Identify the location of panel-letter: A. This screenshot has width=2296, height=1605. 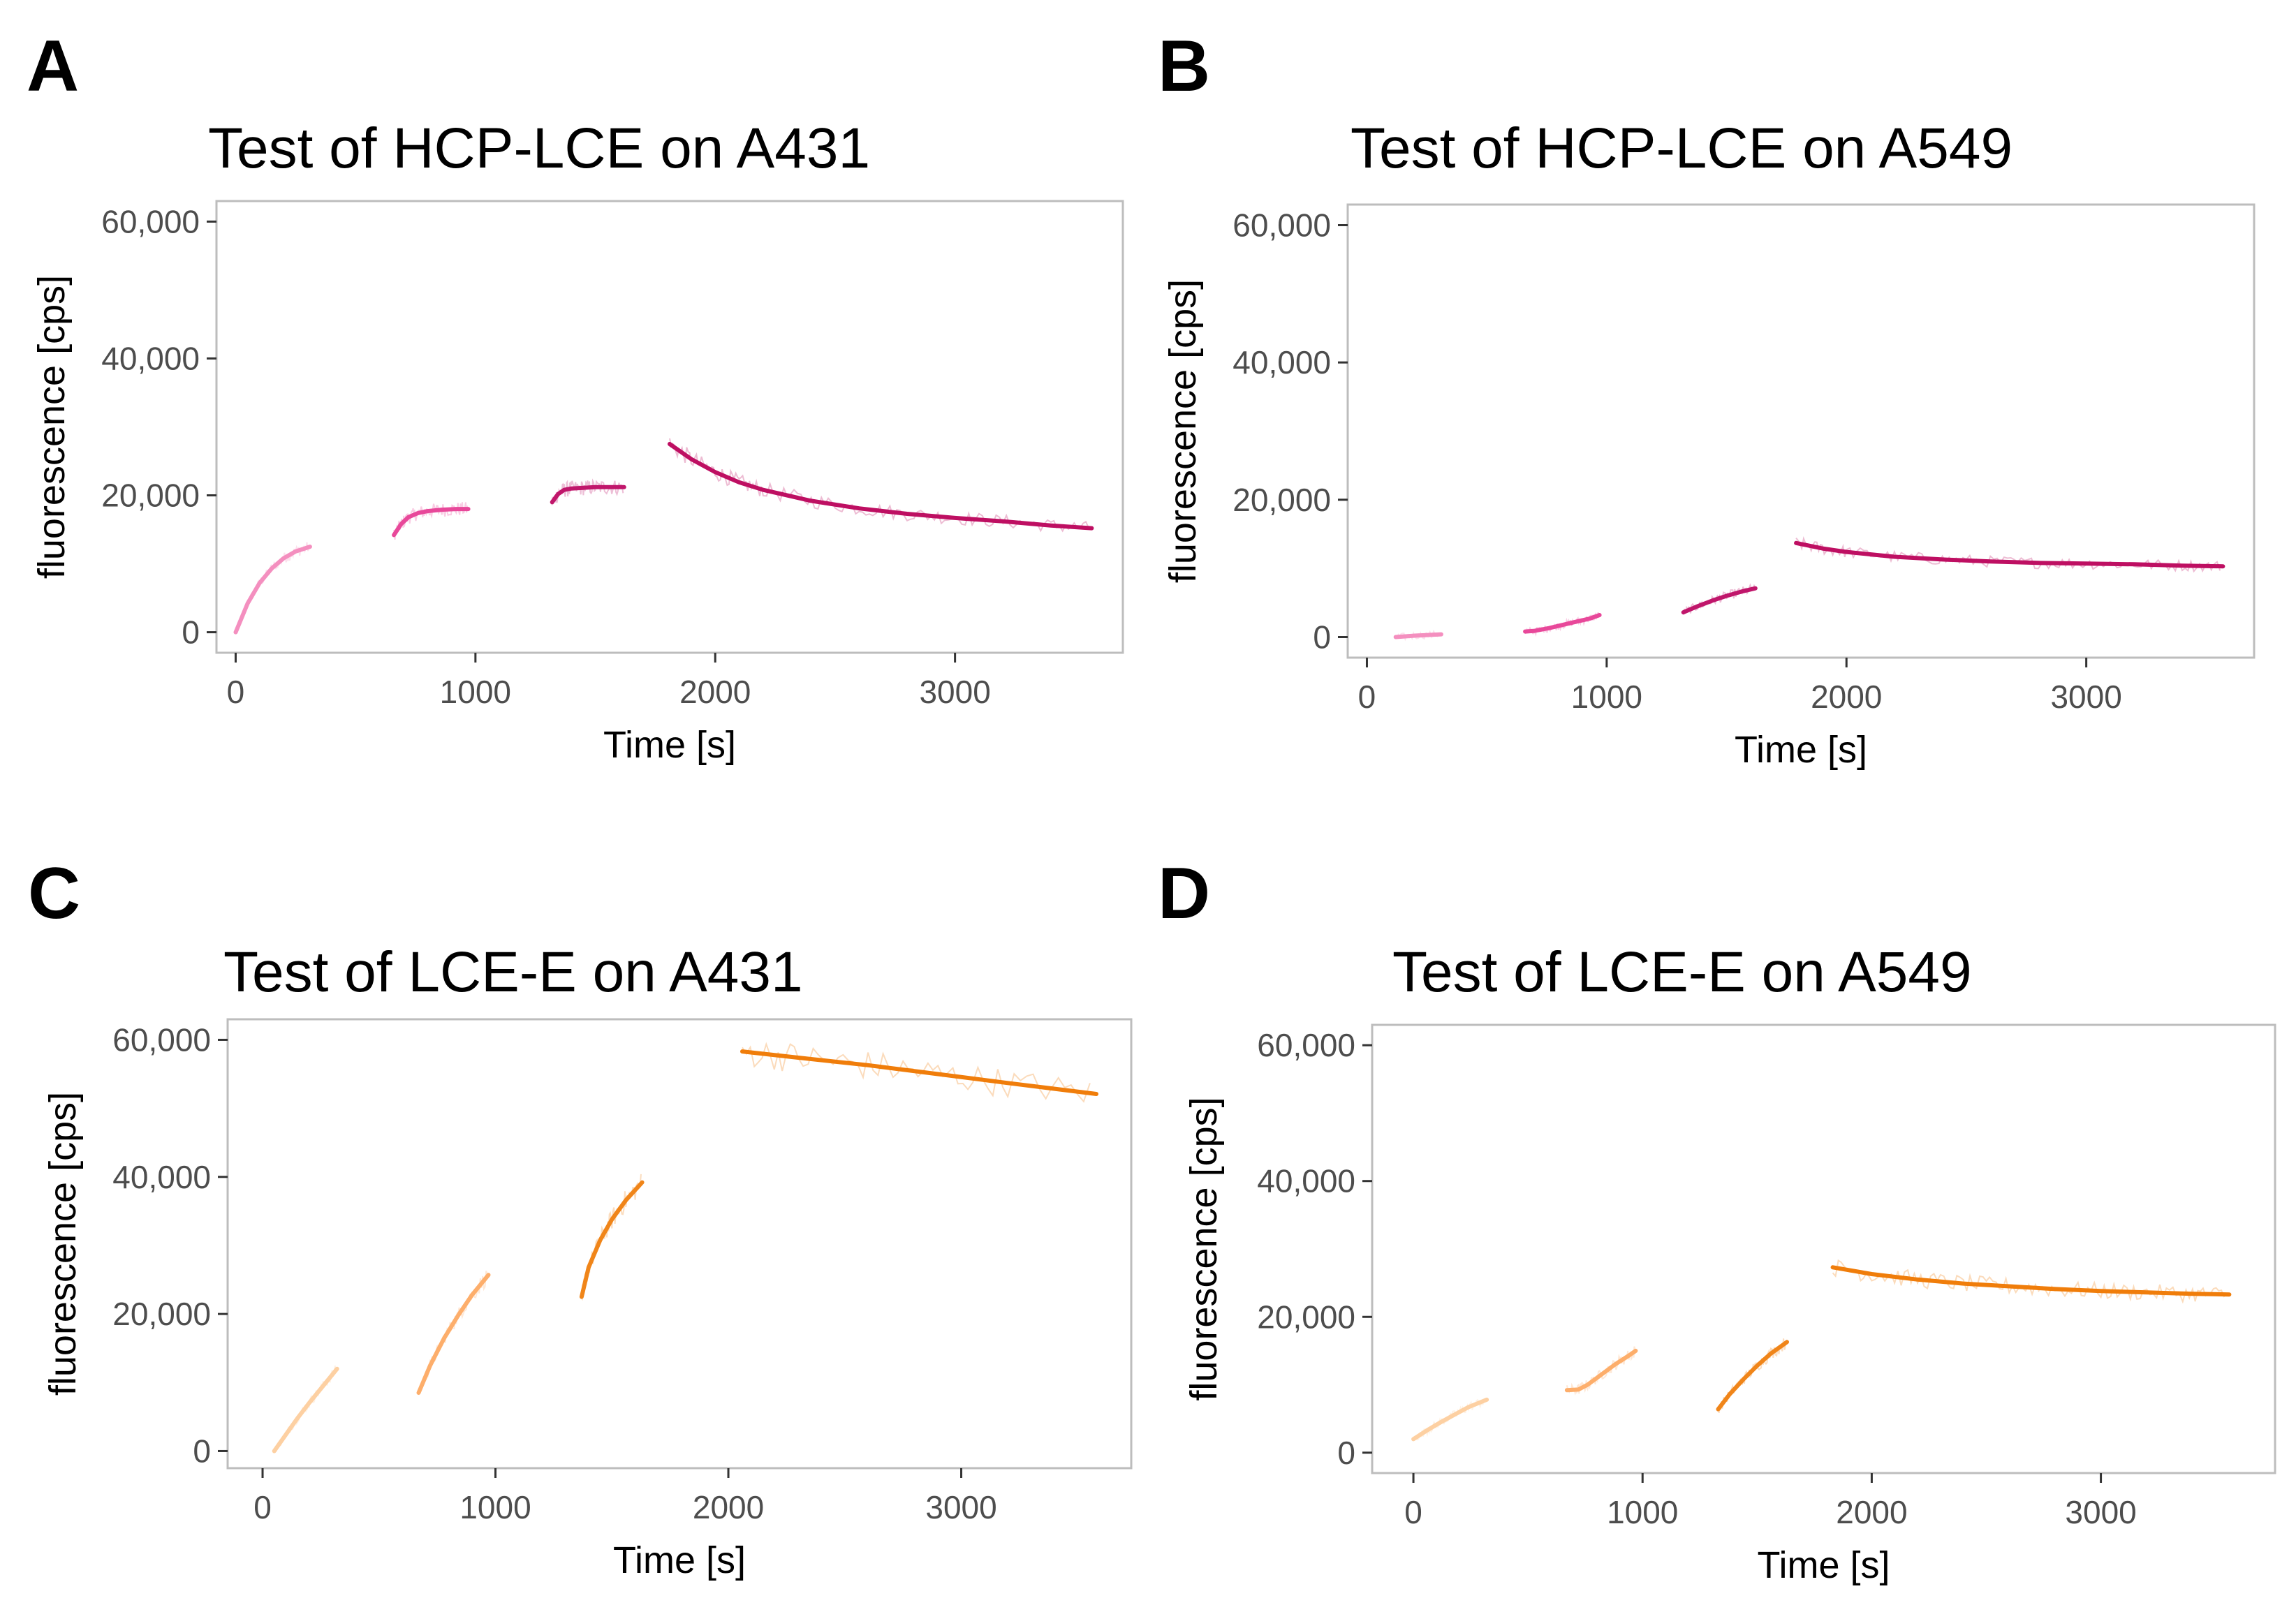
(53, 66).